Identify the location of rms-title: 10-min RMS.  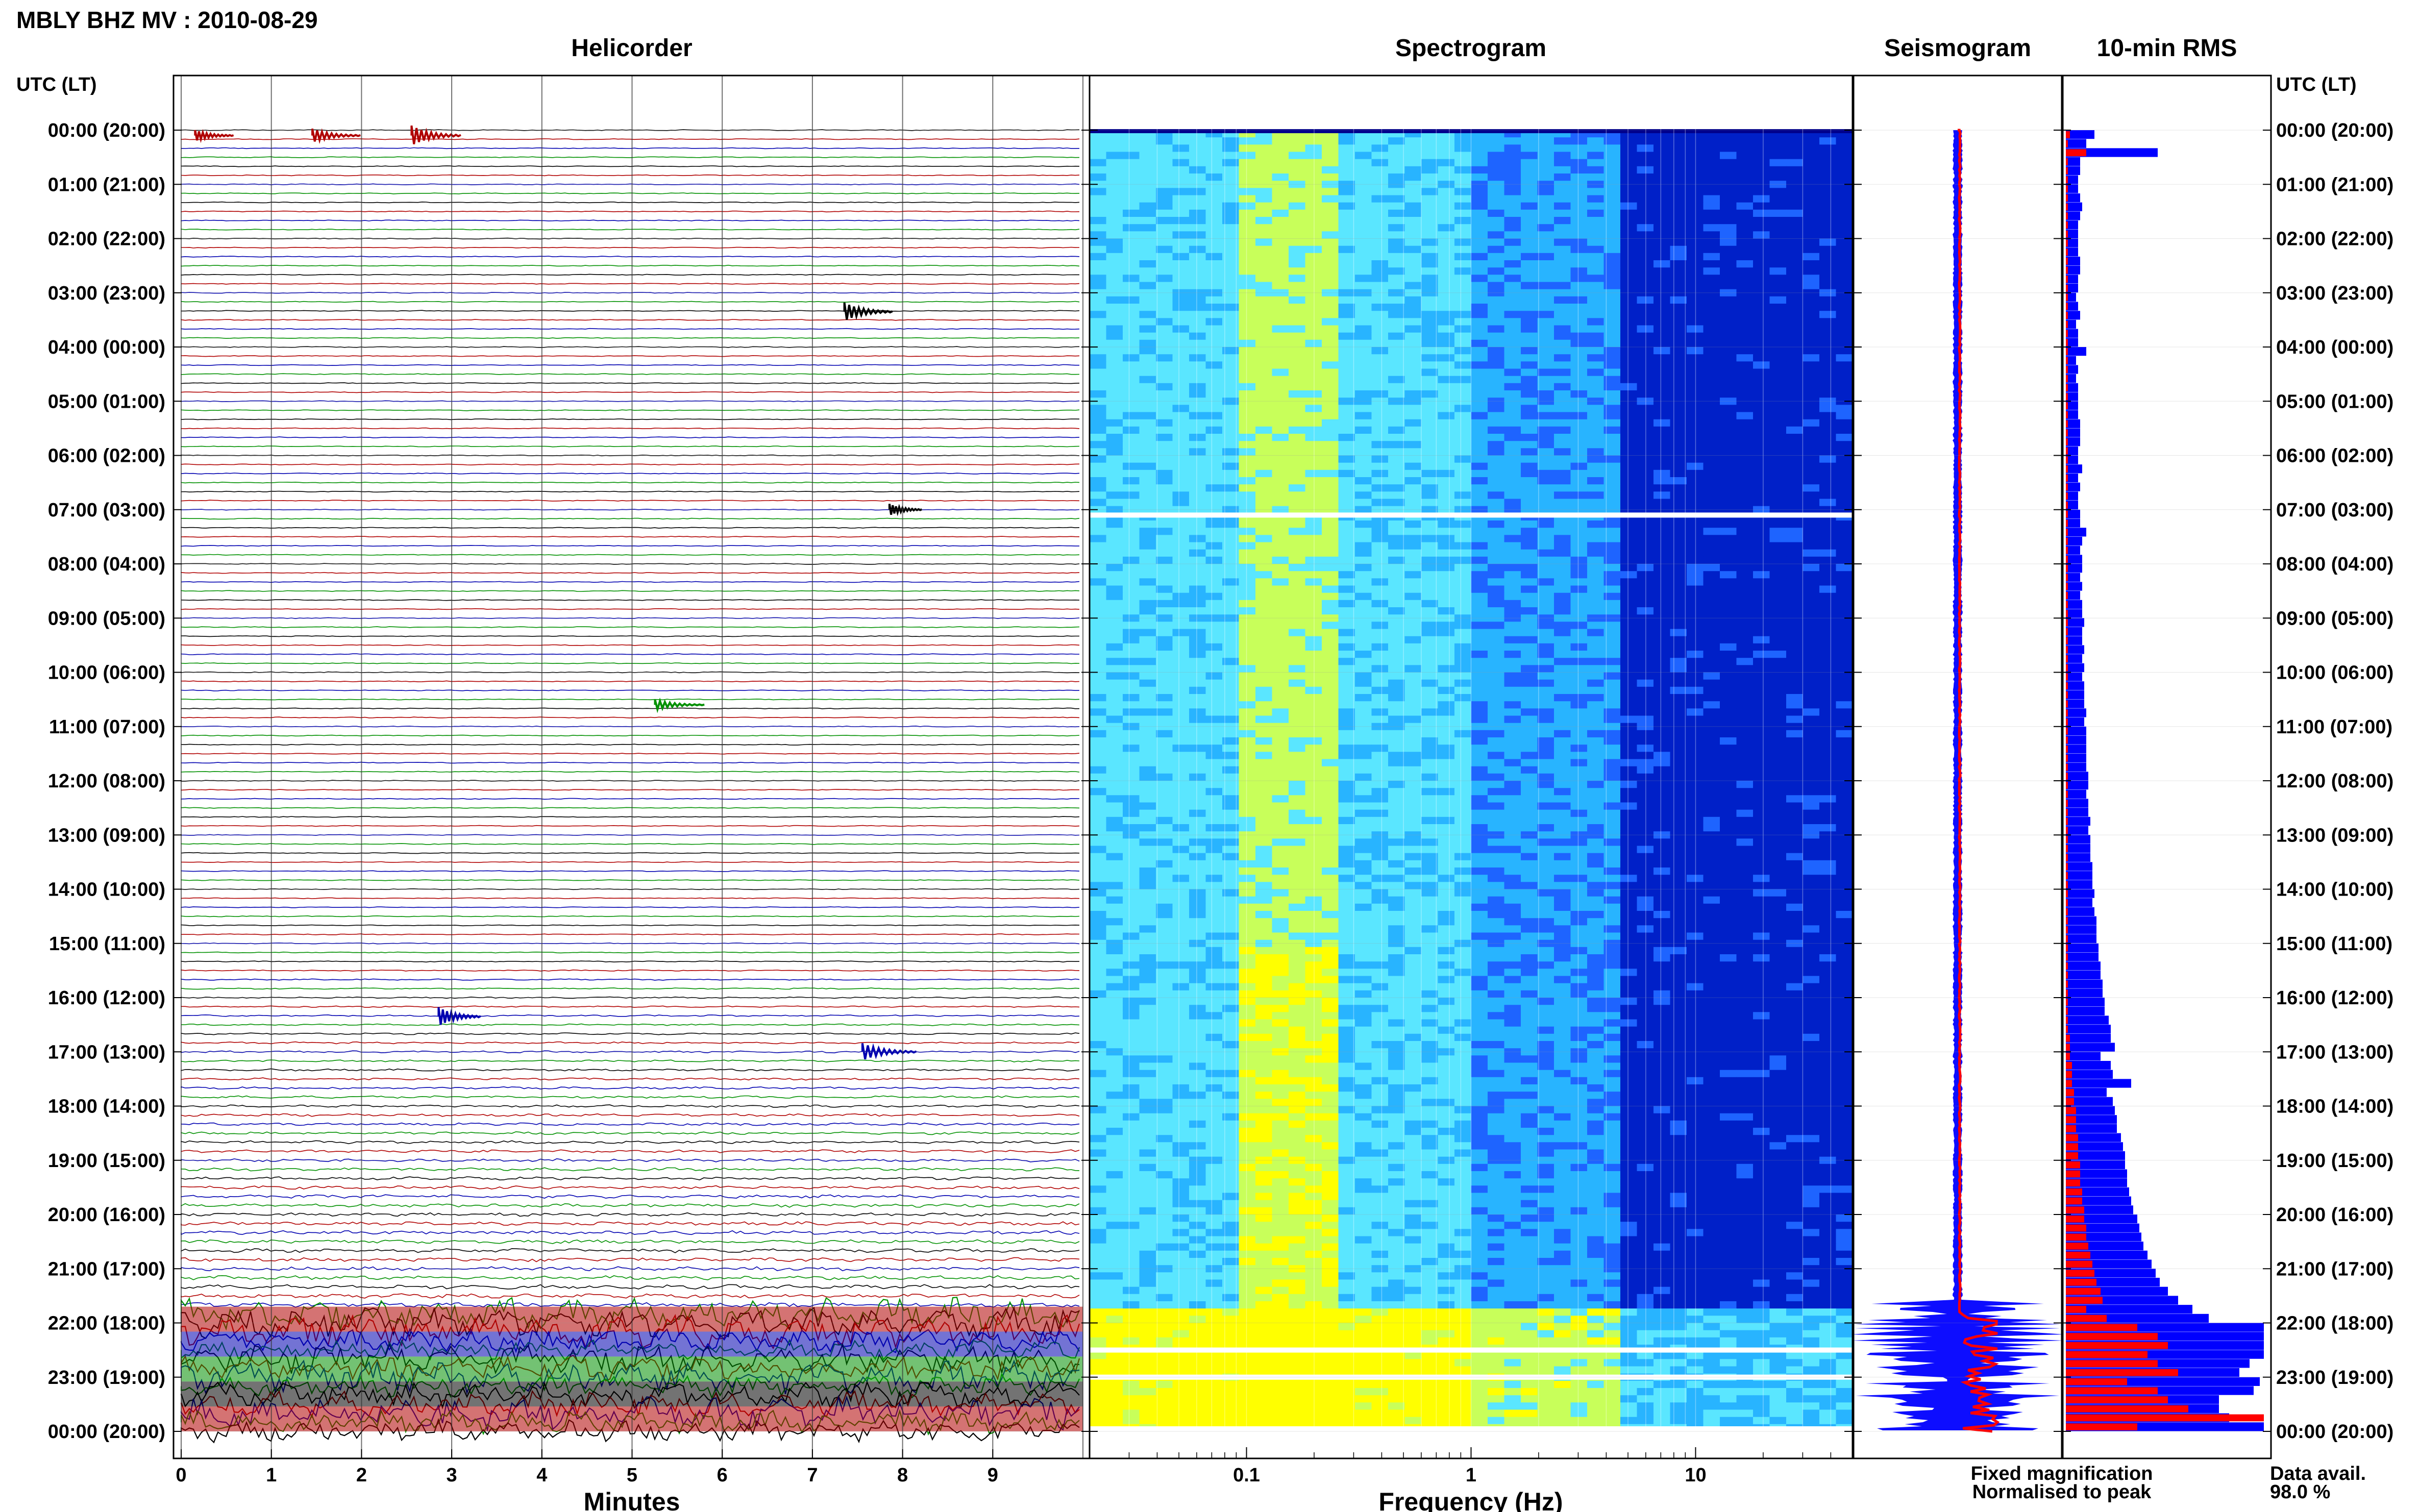
(2167, 48).